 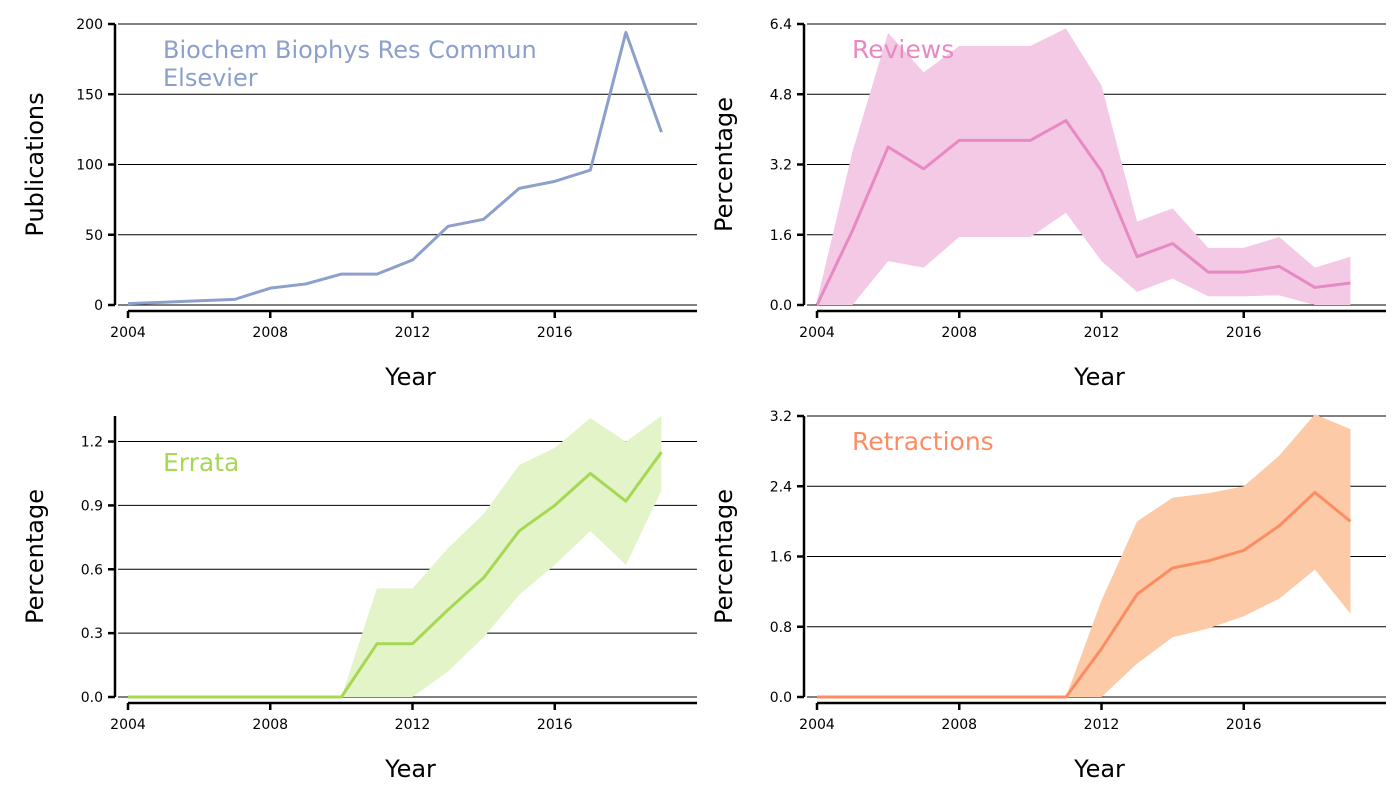 What do you see at coordinates (92, 443) in the screenshot?
I see `y-tick-label: 1.2` at bounding box center [92, 443].